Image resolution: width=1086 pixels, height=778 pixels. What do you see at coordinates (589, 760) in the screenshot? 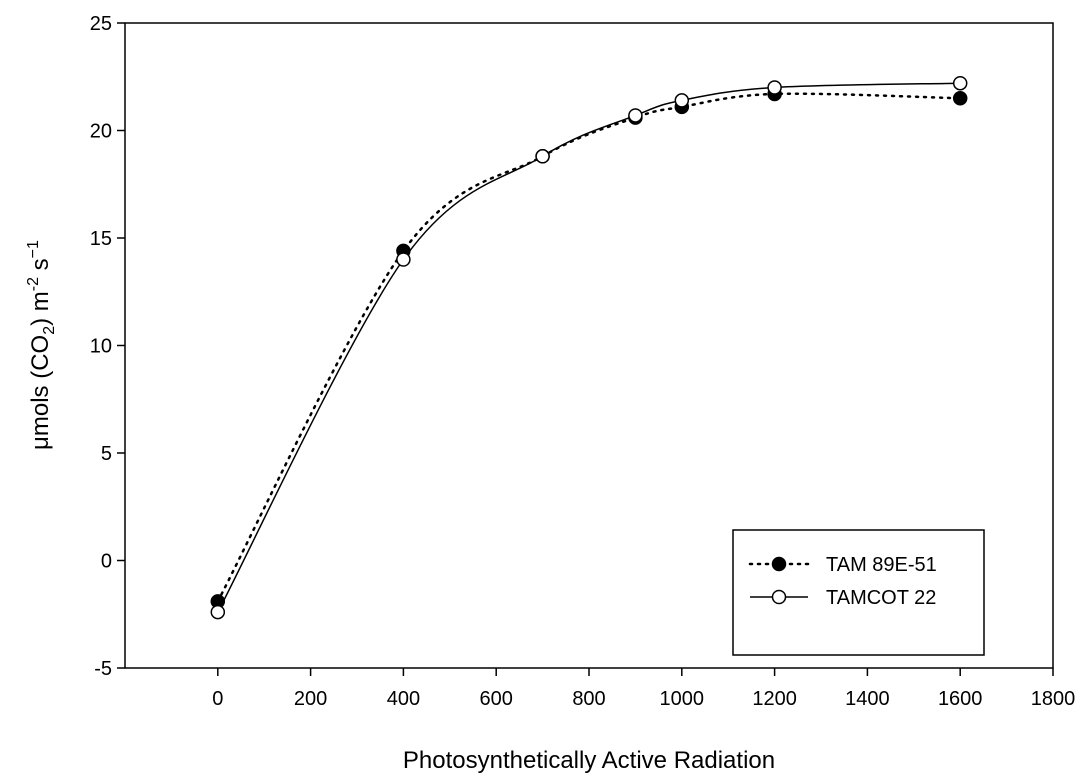
I see `x-axis-title: Photosynthetically Active Radiation` at bounding box center [589, 760].